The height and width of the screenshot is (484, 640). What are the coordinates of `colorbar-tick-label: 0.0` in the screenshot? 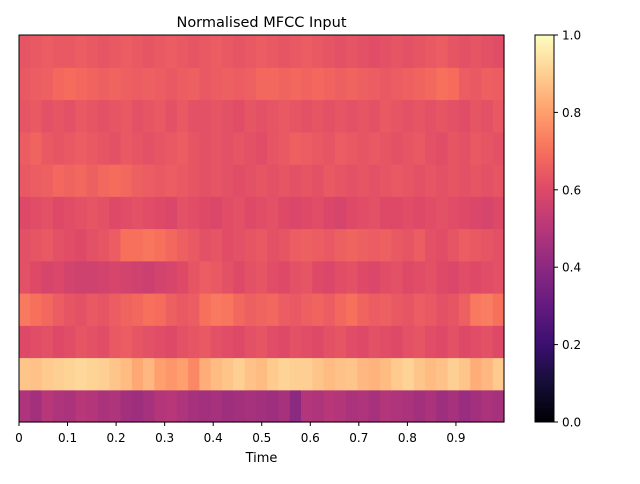 It's located at (571, 423).